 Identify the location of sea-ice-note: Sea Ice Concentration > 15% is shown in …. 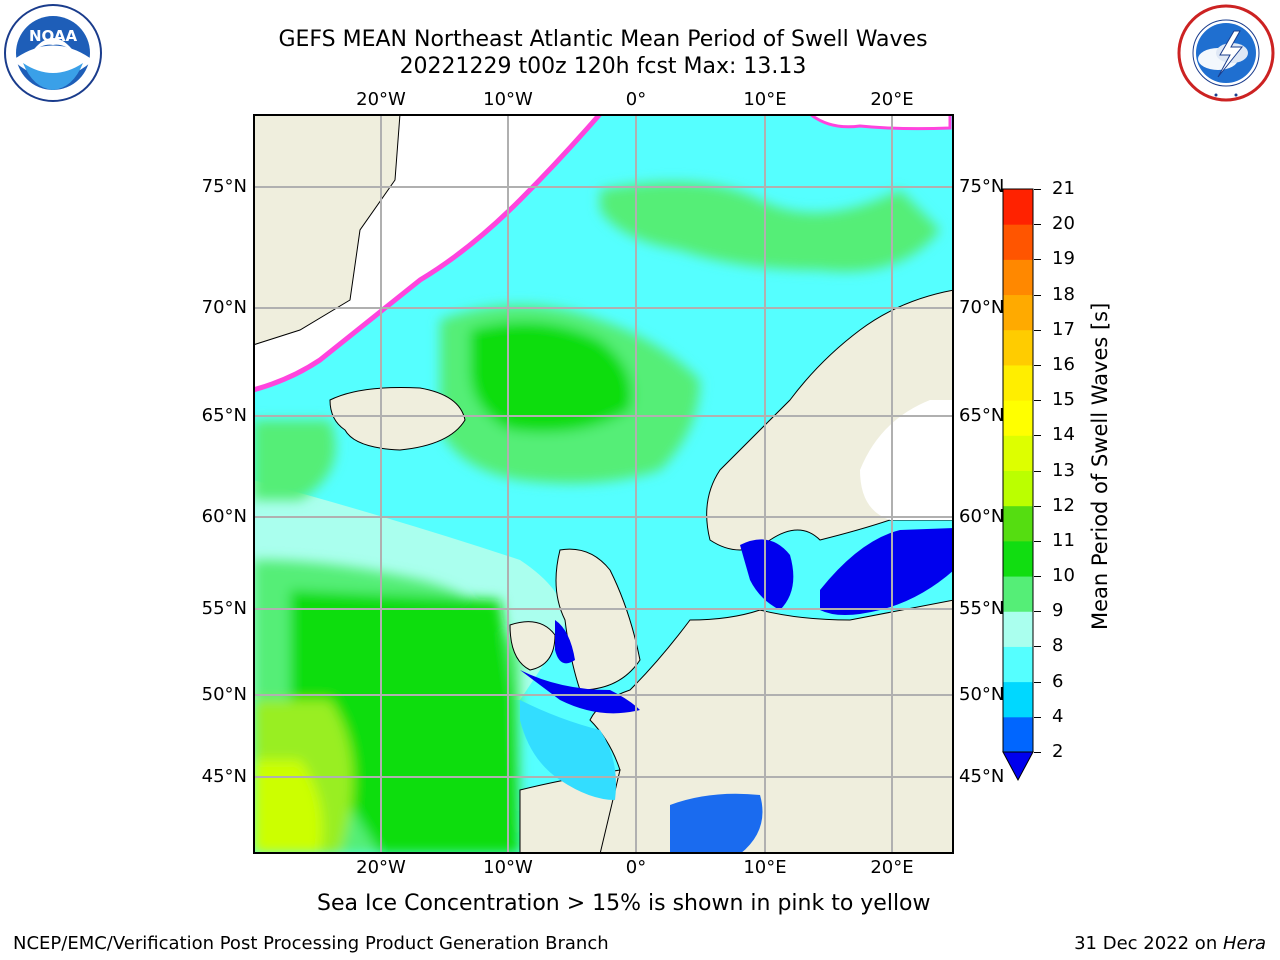
(624, 903).